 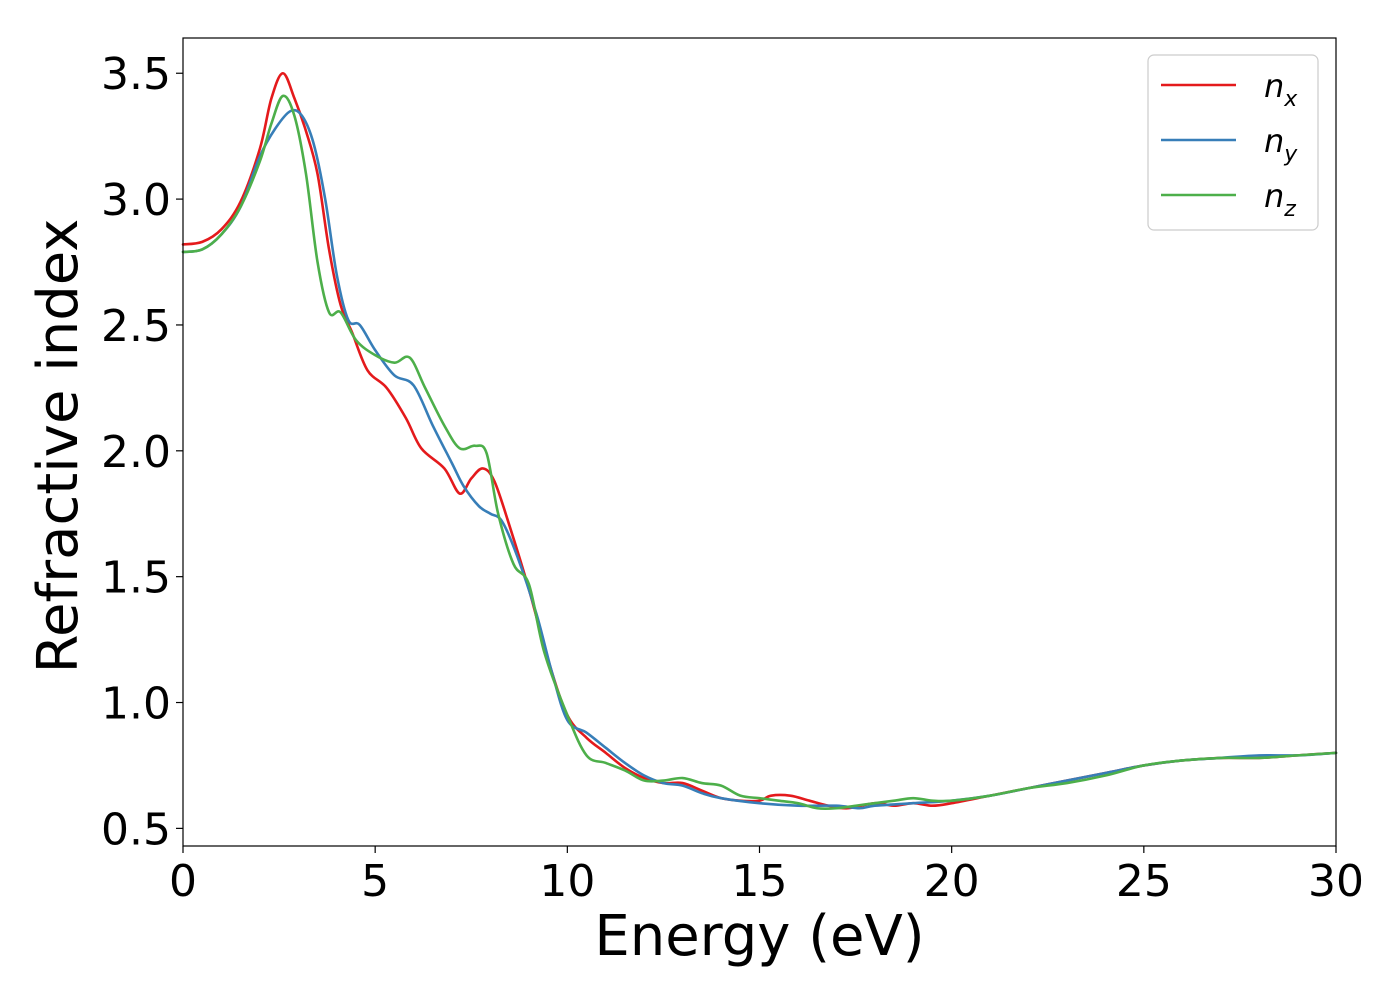 What do you see at coordinates (183, 881) in the screenshot?
I see `x-tick-label: 0` at bounding box center [183, 881].